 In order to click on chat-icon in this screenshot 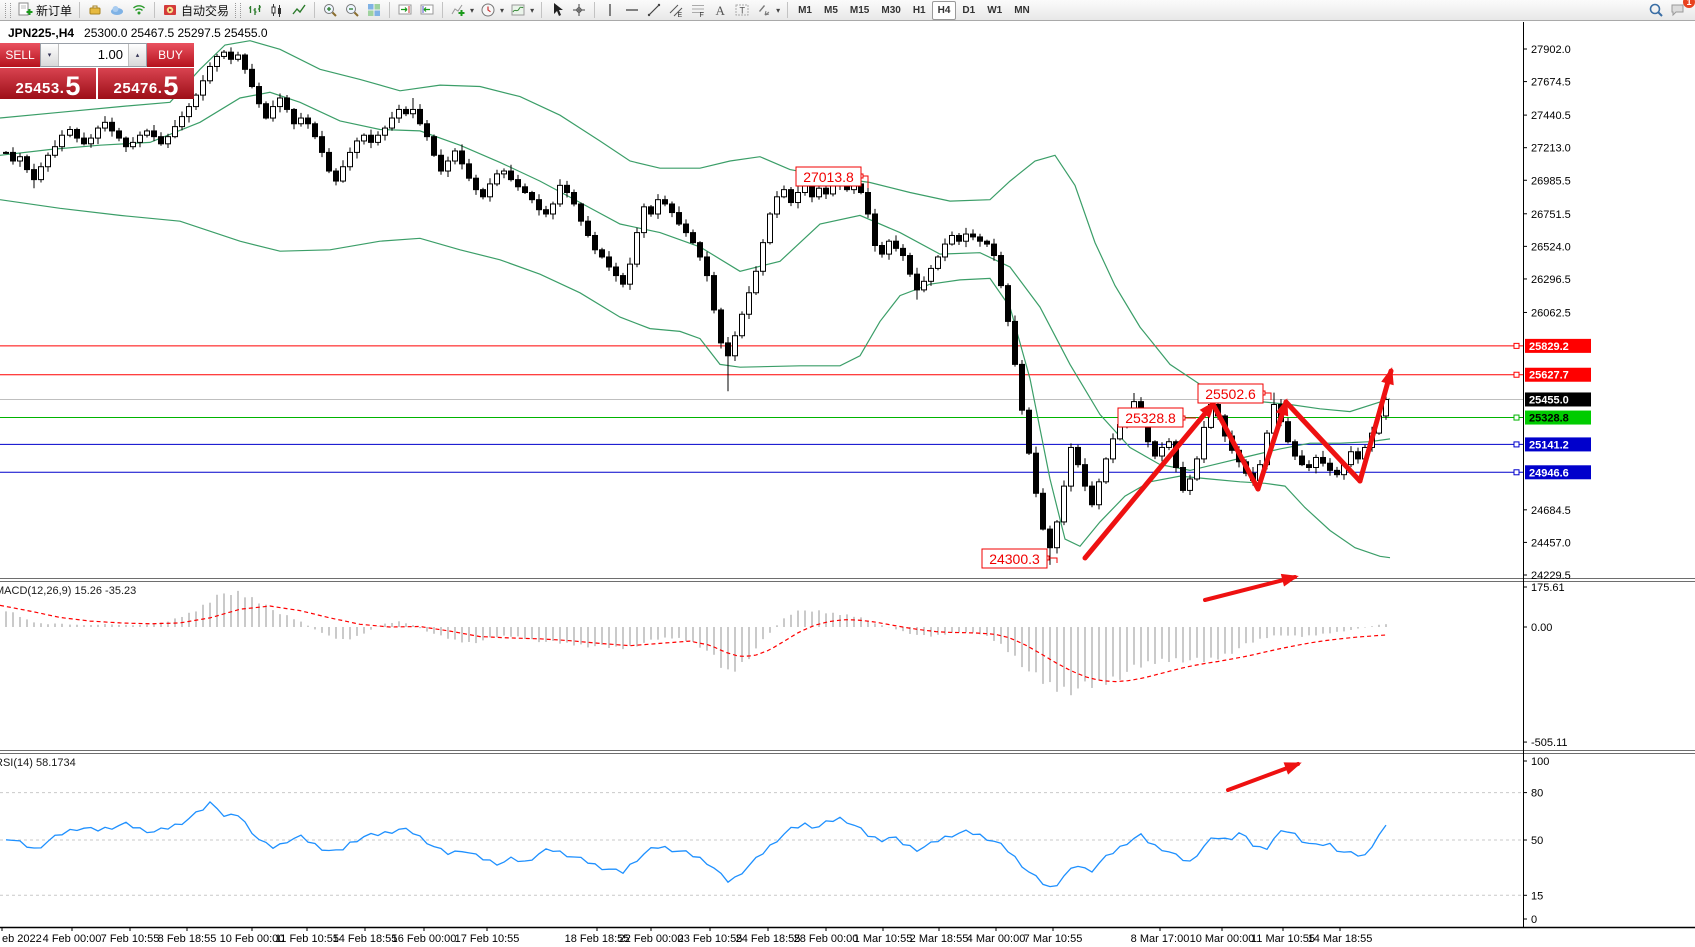, I will do `click(1677, 10)`.